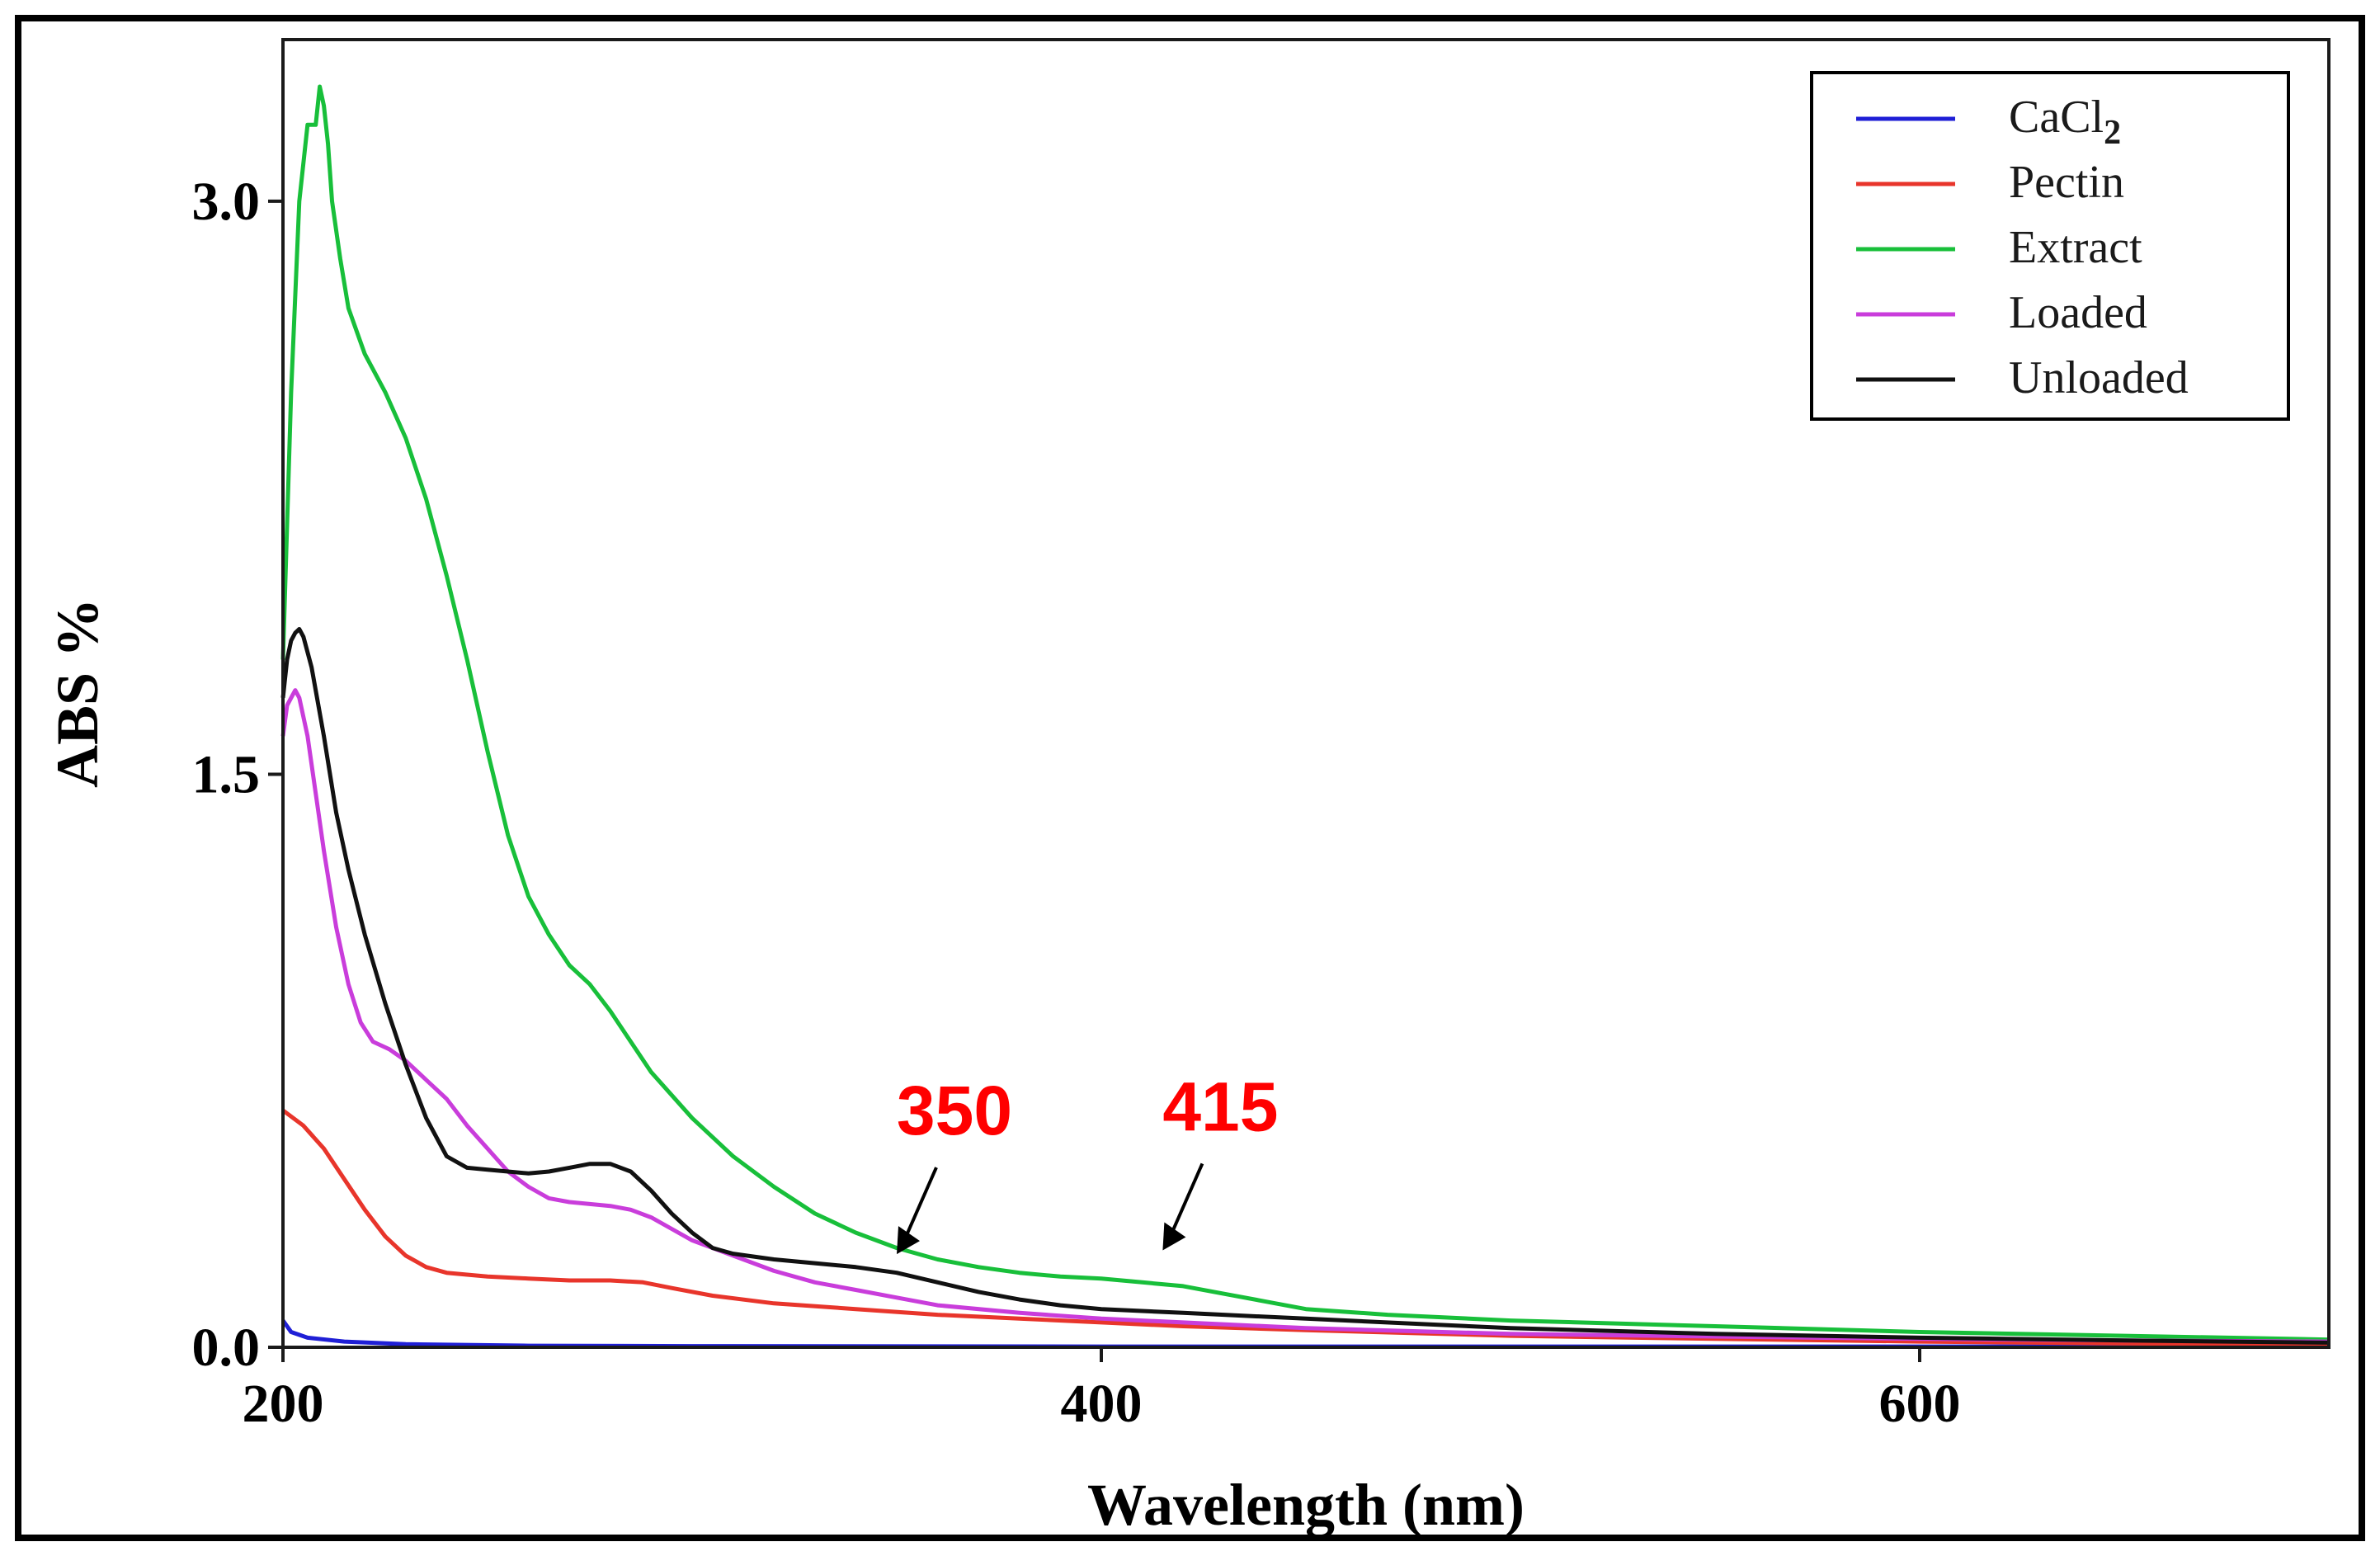  Describe the element at coordinates (283, 1404) in the screenshot. I see `x-tick-label: 200` at that location.